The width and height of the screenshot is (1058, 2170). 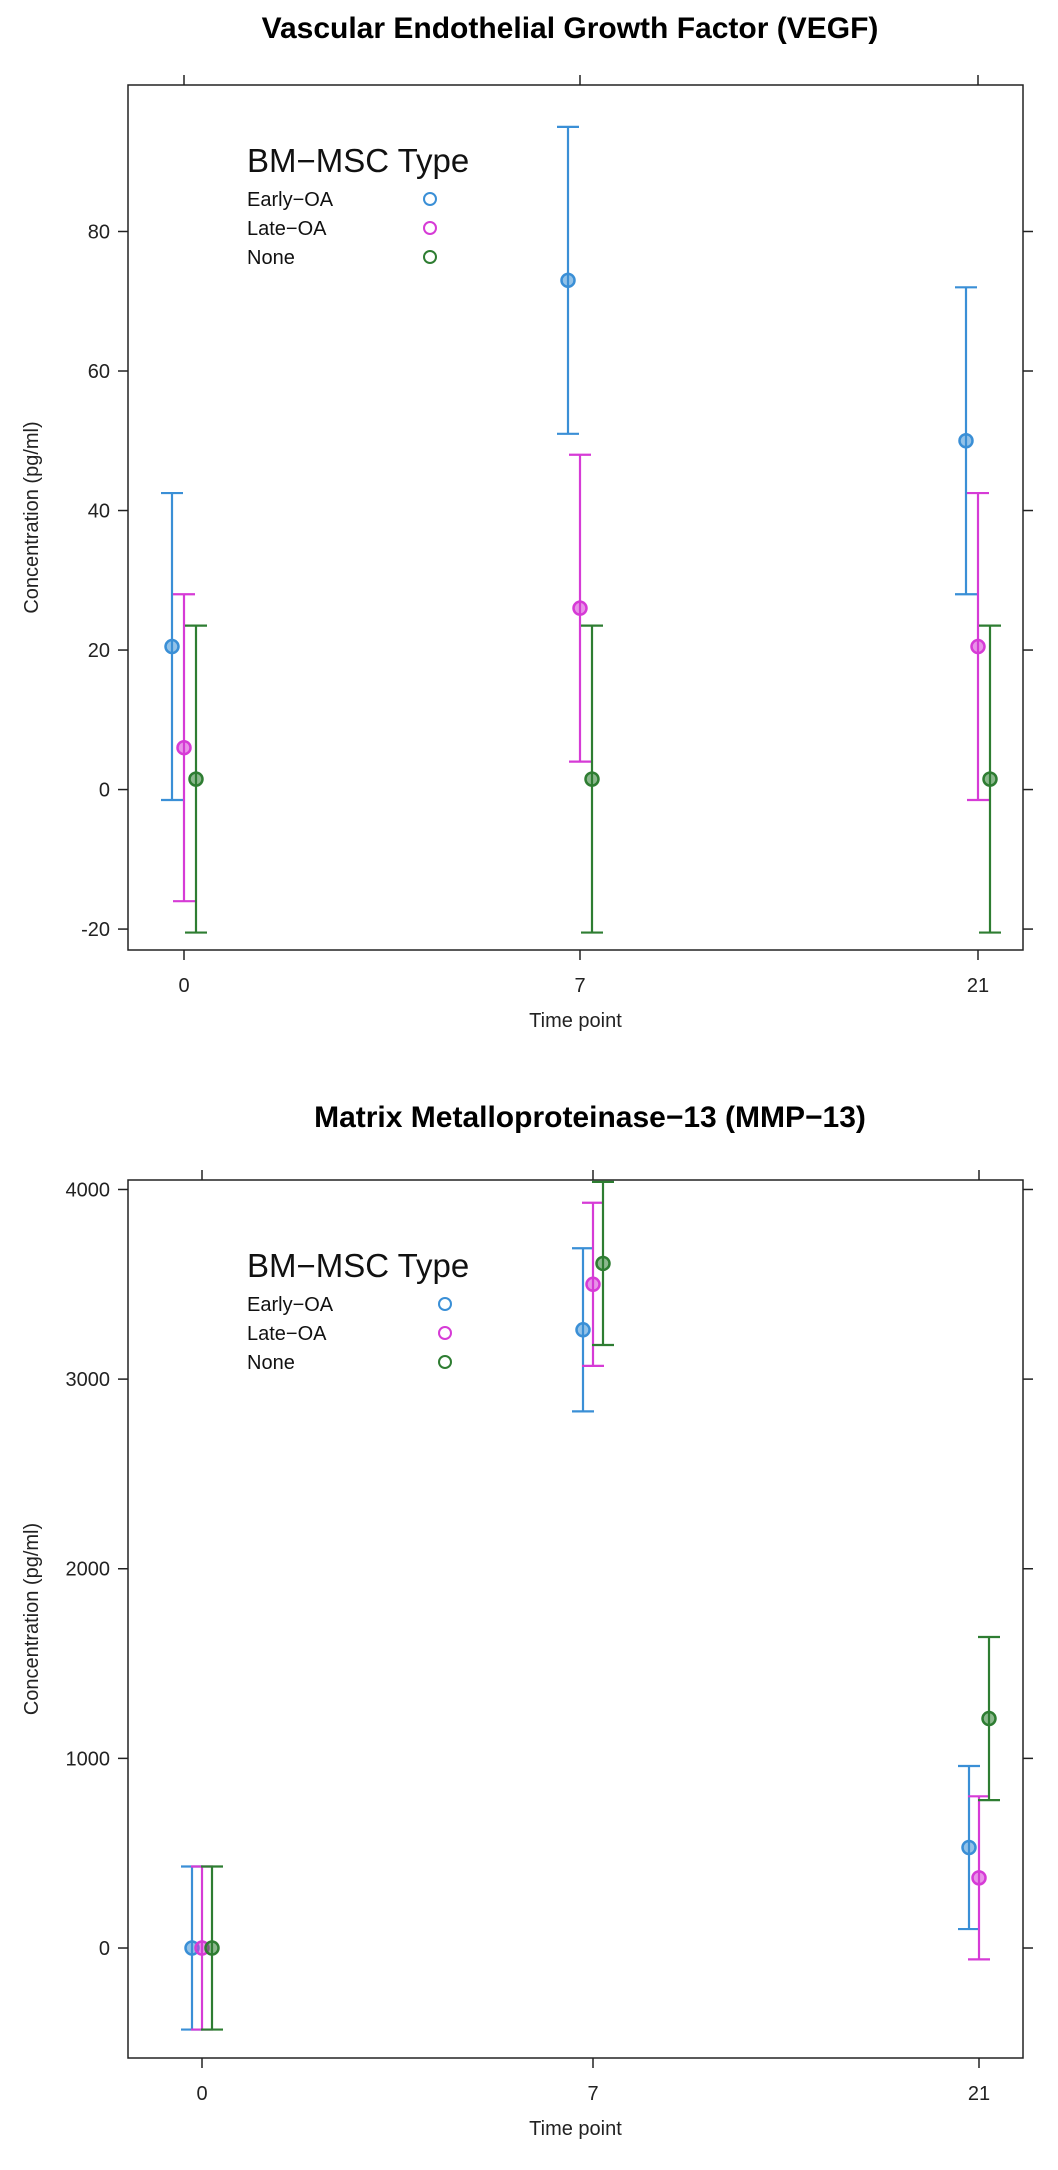 What do you see at coordinates (99, 232) in the screenshot?
I see `y-tick-label: 80` at bounding box center [99, 232].